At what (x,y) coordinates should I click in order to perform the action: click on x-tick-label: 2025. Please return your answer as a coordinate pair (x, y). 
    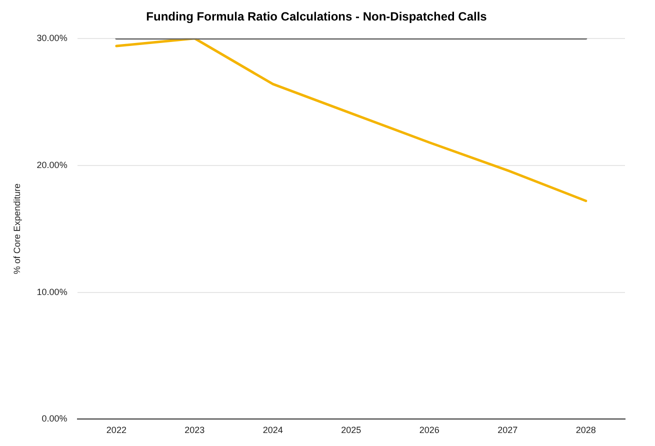
    Looking at the image, I should click on (351, 430).